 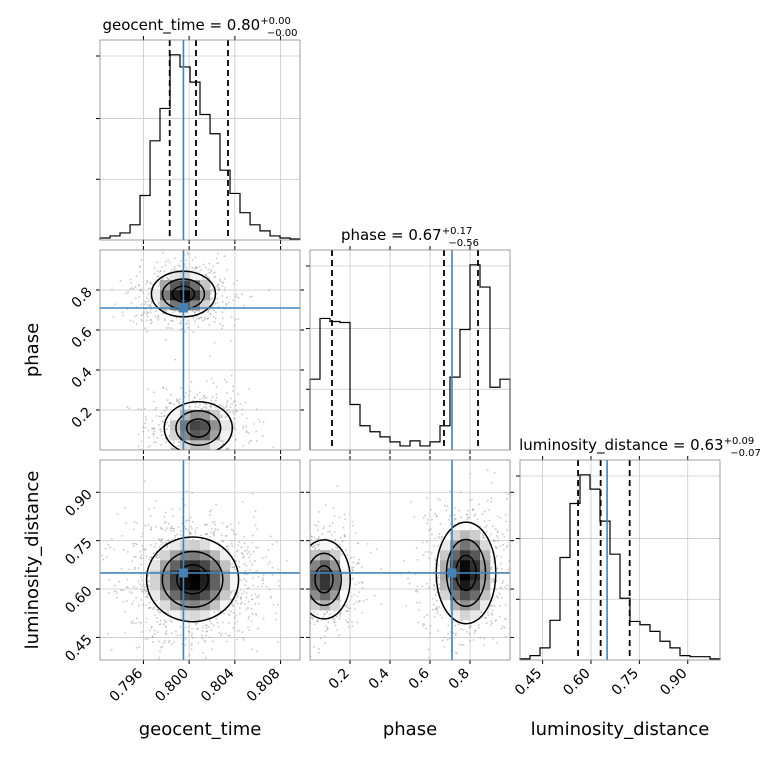 What do you see at coordinates (82, 377) in the screenshot?
I see `y-tick-label: 0.4` at bounding box center [82, 377].